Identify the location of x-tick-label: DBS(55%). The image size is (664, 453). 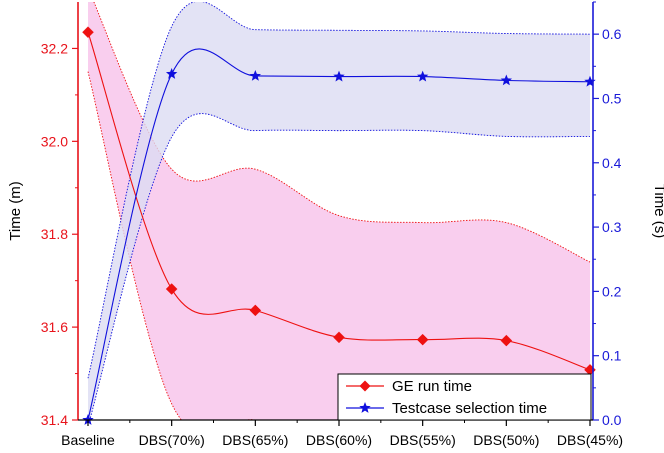
(423, 440).